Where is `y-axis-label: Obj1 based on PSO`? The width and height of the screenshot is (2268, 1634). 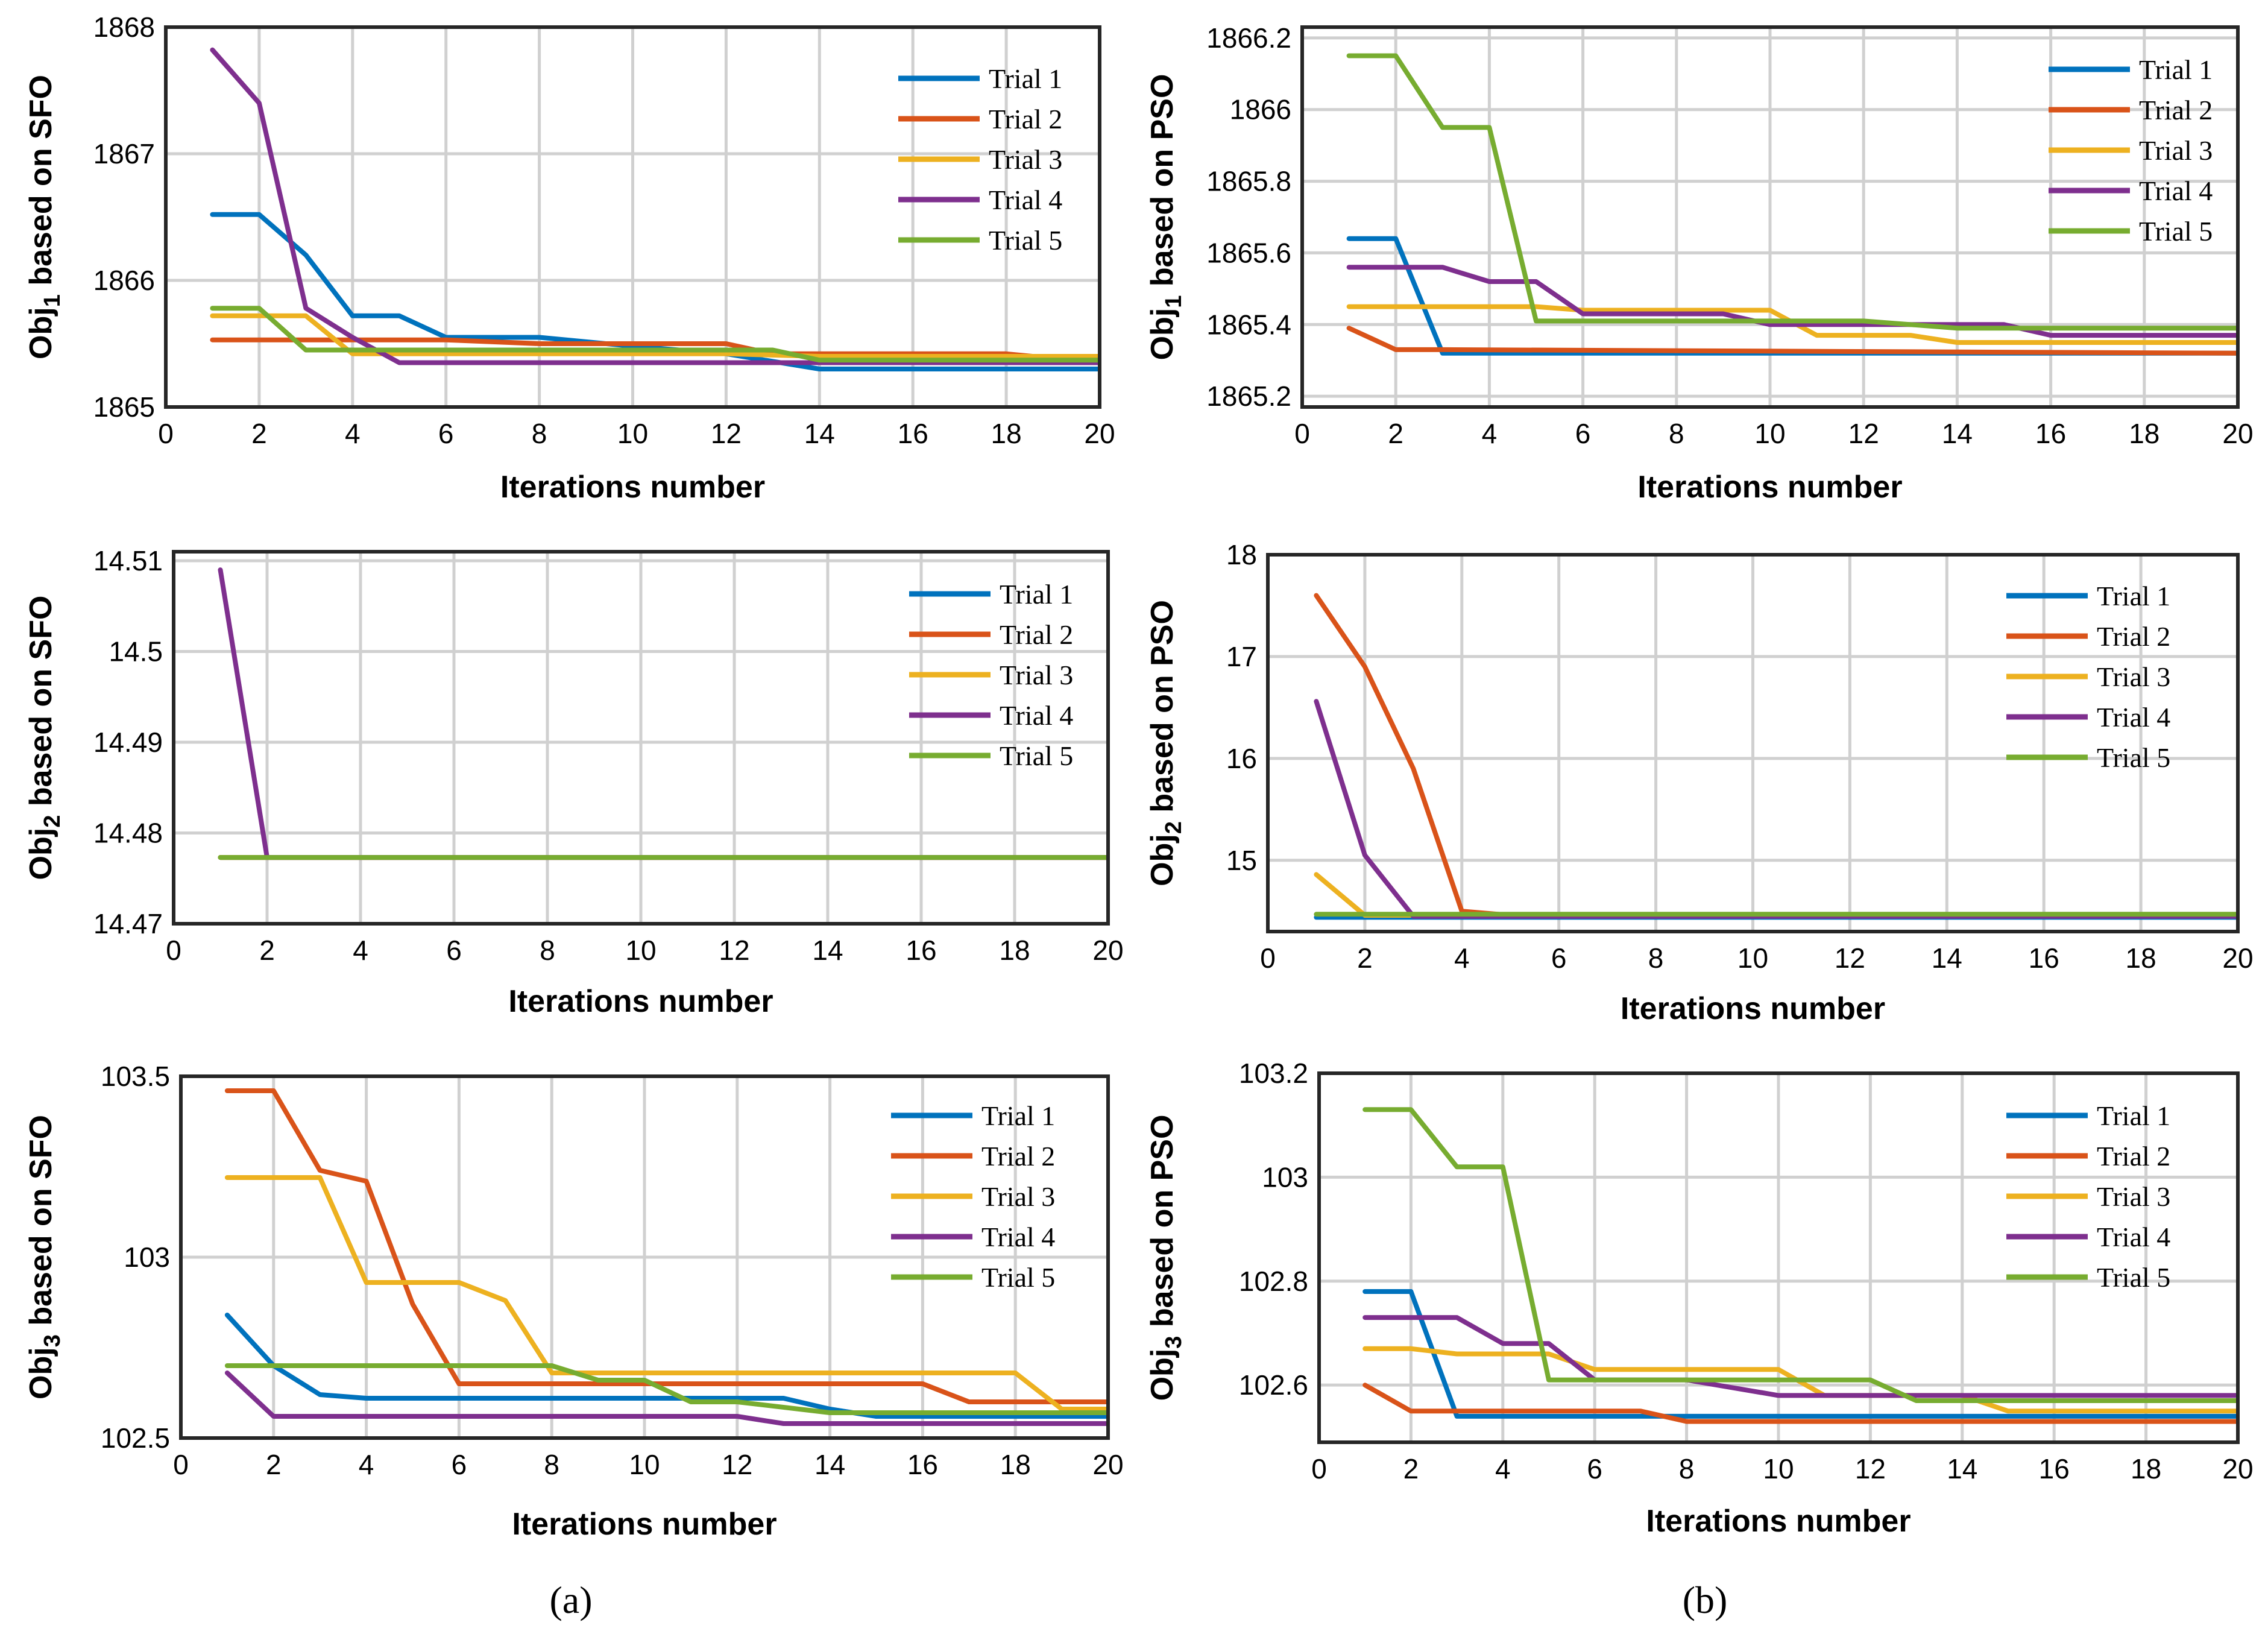
y-axis-label: Obj1 based on PSO is located at coordinates (1166, 217).